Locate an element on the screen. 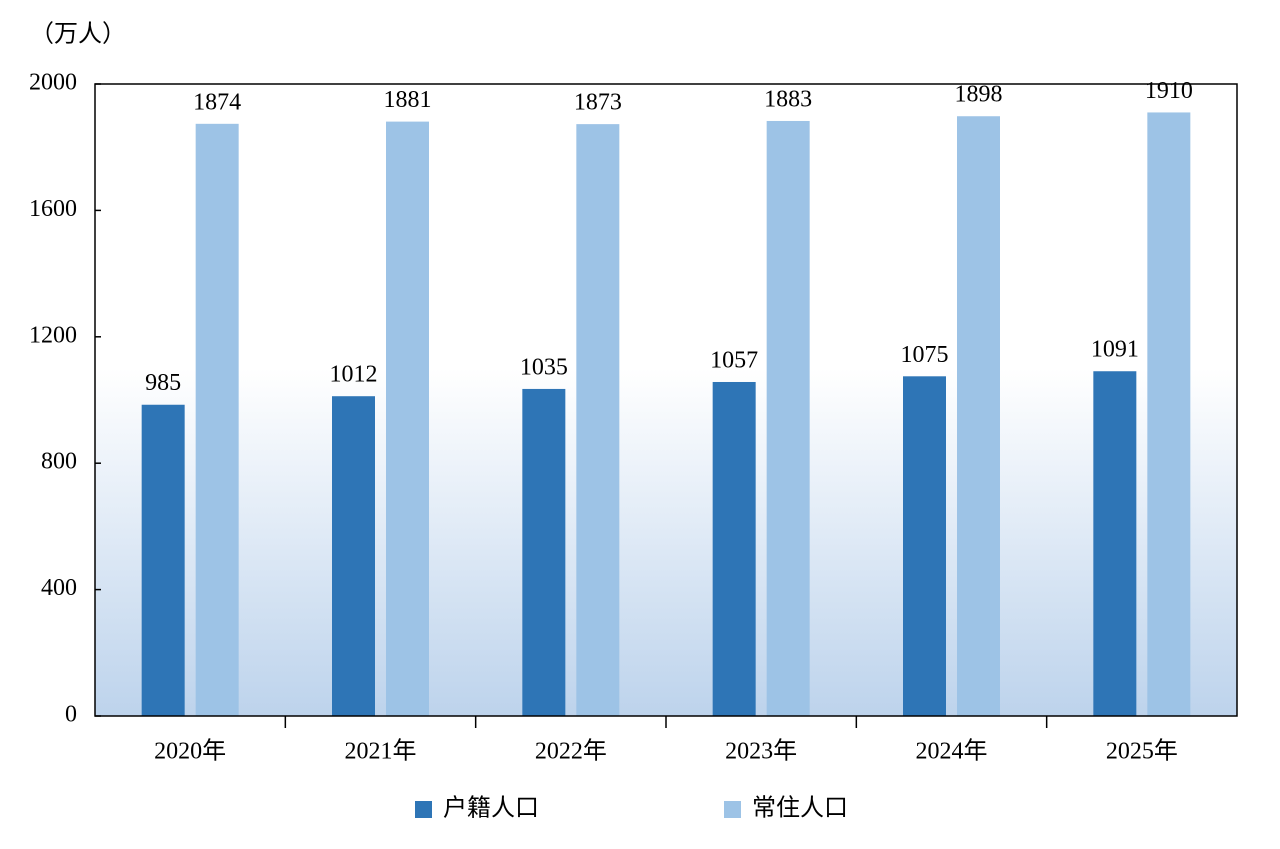  x-tick-label: 2025年 is located at coordinates (1142, 751).